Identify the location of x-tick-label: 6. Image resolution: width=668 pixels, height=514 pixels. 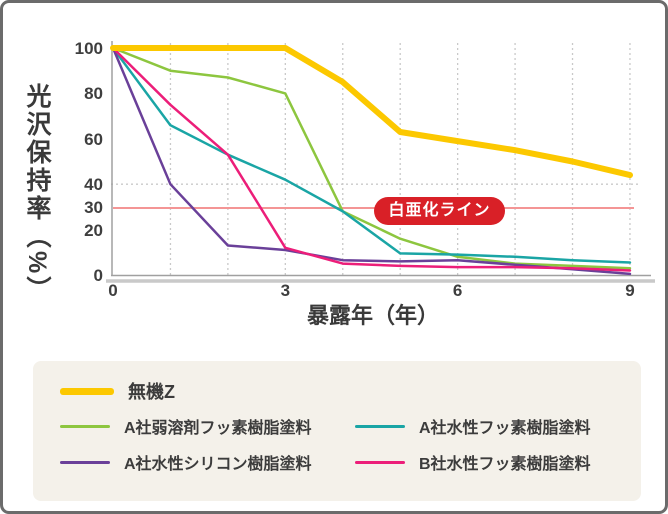
(457, 290).